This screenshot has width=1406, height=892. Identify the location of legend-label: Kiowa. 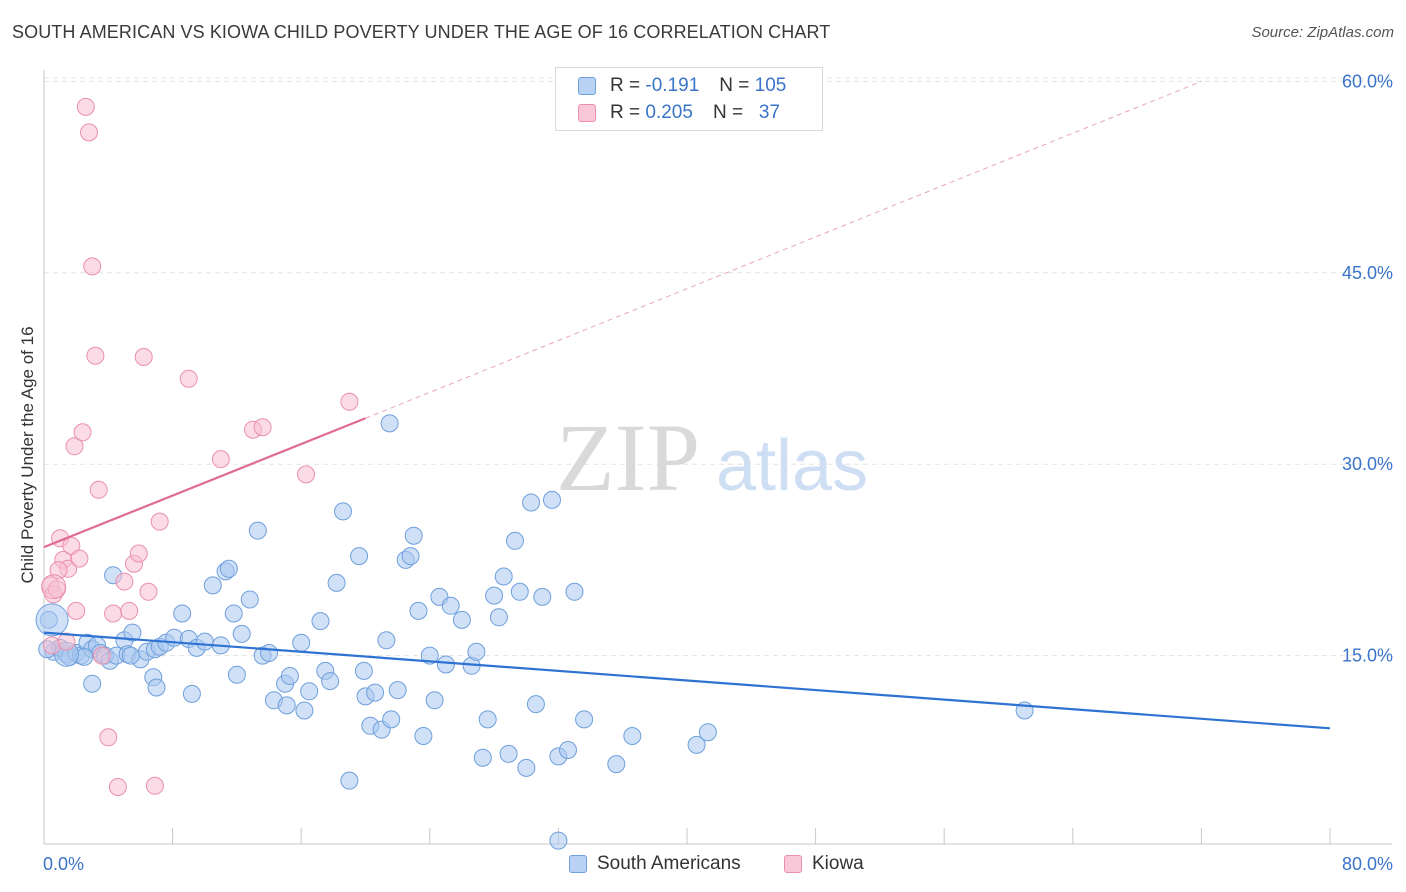
(838, 863).